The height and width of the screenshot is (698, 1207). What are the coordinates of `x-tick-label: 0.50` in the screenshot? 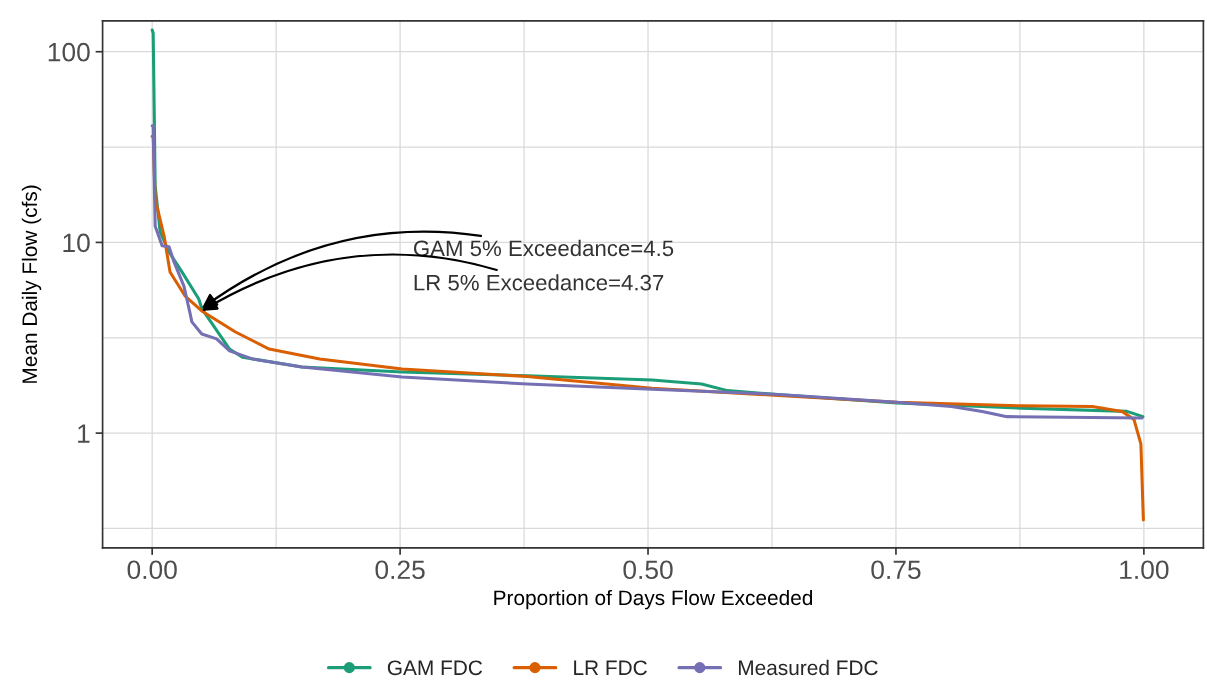 It's located at (648, 570).